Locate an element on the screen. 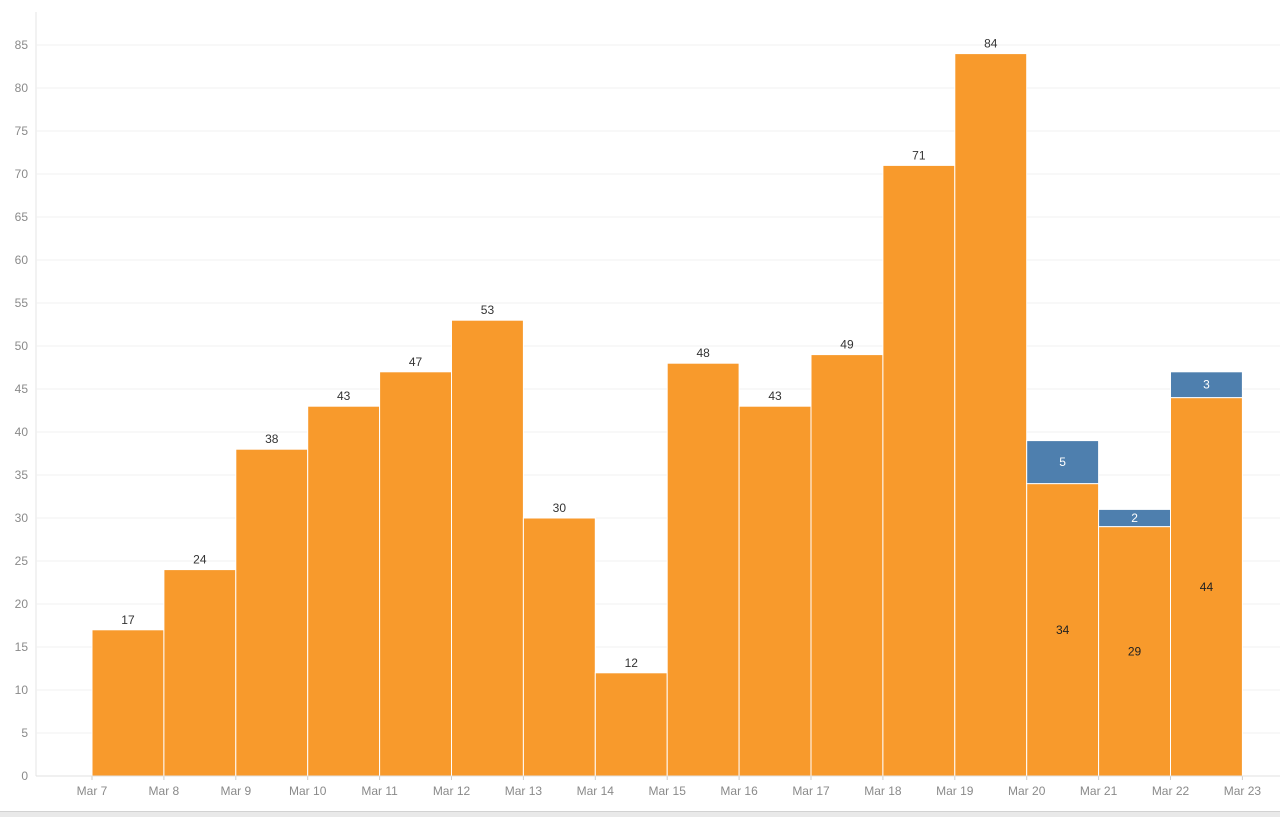 This screenshot has width=1280, height=817. x-tick-label: Mar 23 is located at coordinates (1243, 791).